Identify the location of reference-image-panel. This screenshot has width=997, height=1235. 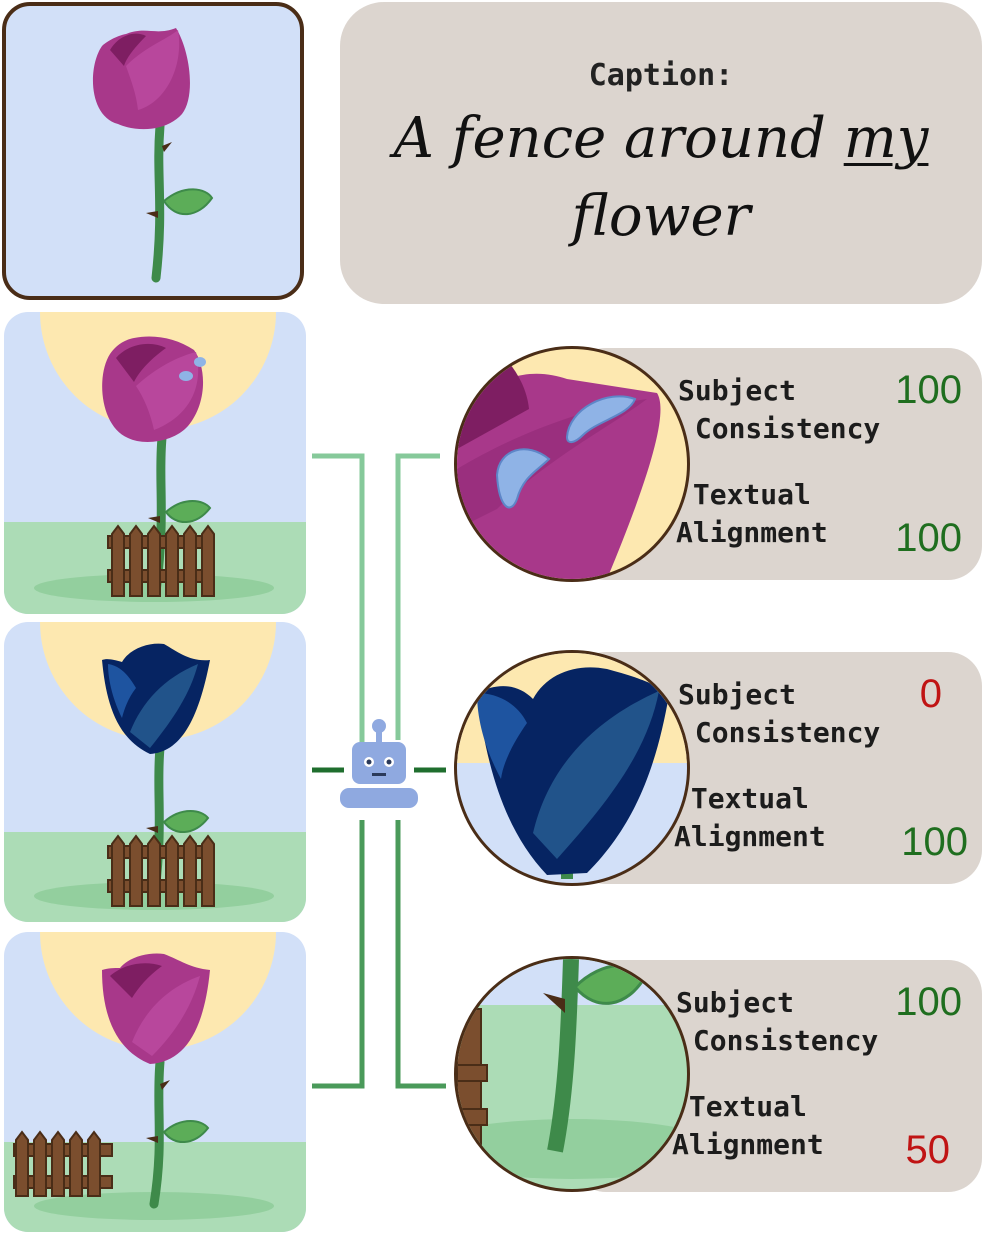
(153, 151).